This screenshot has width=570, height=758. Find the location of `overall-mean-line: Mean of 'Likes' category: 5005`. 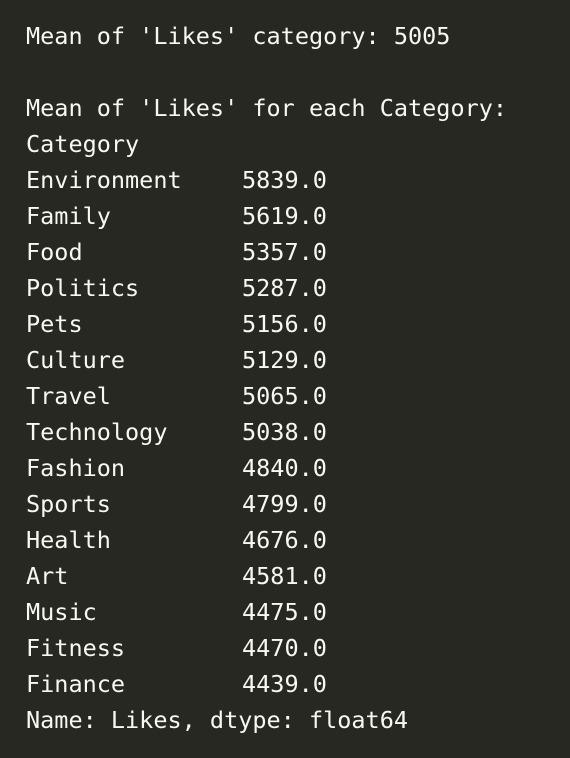

overall-mean-line: Mean of 'Likes' category: 5005 is located at coordinates (238, 36).